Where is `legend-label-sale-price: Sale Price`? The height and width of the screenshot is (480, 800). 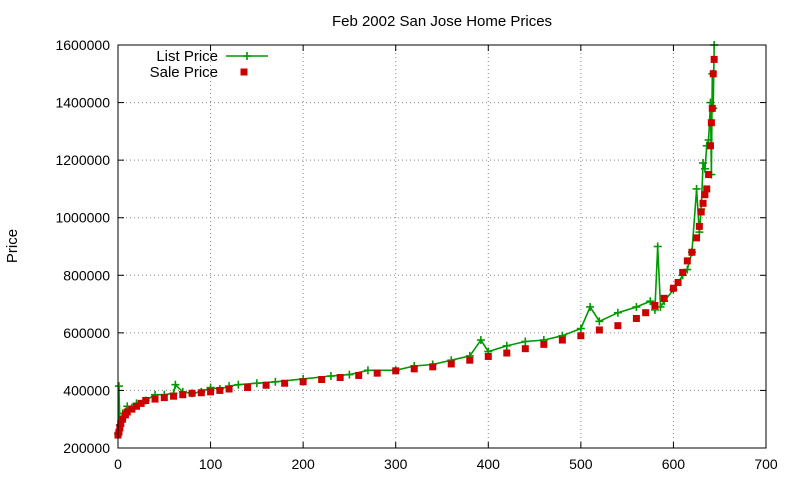
legend-label-sale-price: Sale Price is located at coordinates (184, 72).